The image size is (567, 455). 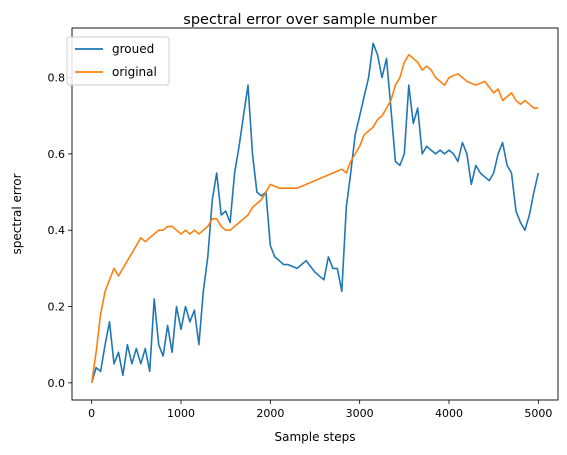 I want to click on legend-label-groued: groued, so click(x=133, y=49).